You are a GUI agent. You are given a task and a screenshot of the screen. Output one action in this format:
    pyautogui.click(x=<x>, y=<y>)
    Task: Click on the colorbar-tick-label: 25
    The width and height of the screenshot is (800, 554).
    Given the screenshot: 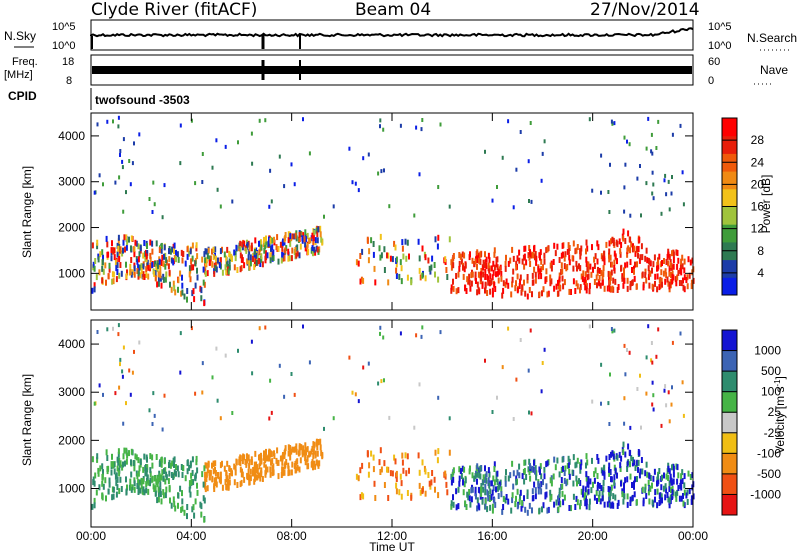 What is the action you would take?
    pyautogui.click(x=775, y=412)
    